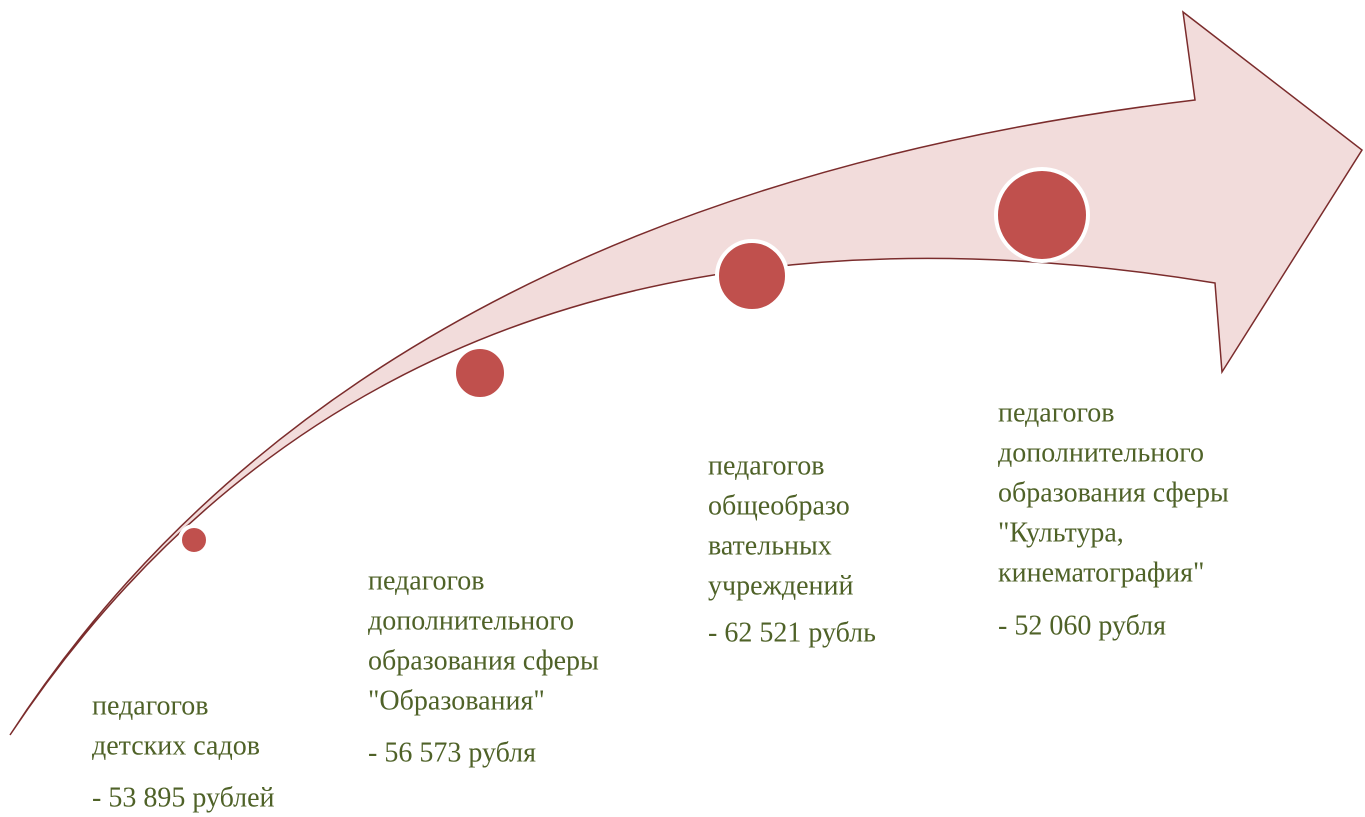 The image size is (1365, 817). Describe the element at coordinates (779, 505) in the screenshot. I see `item-label: общеобразо` at that location.